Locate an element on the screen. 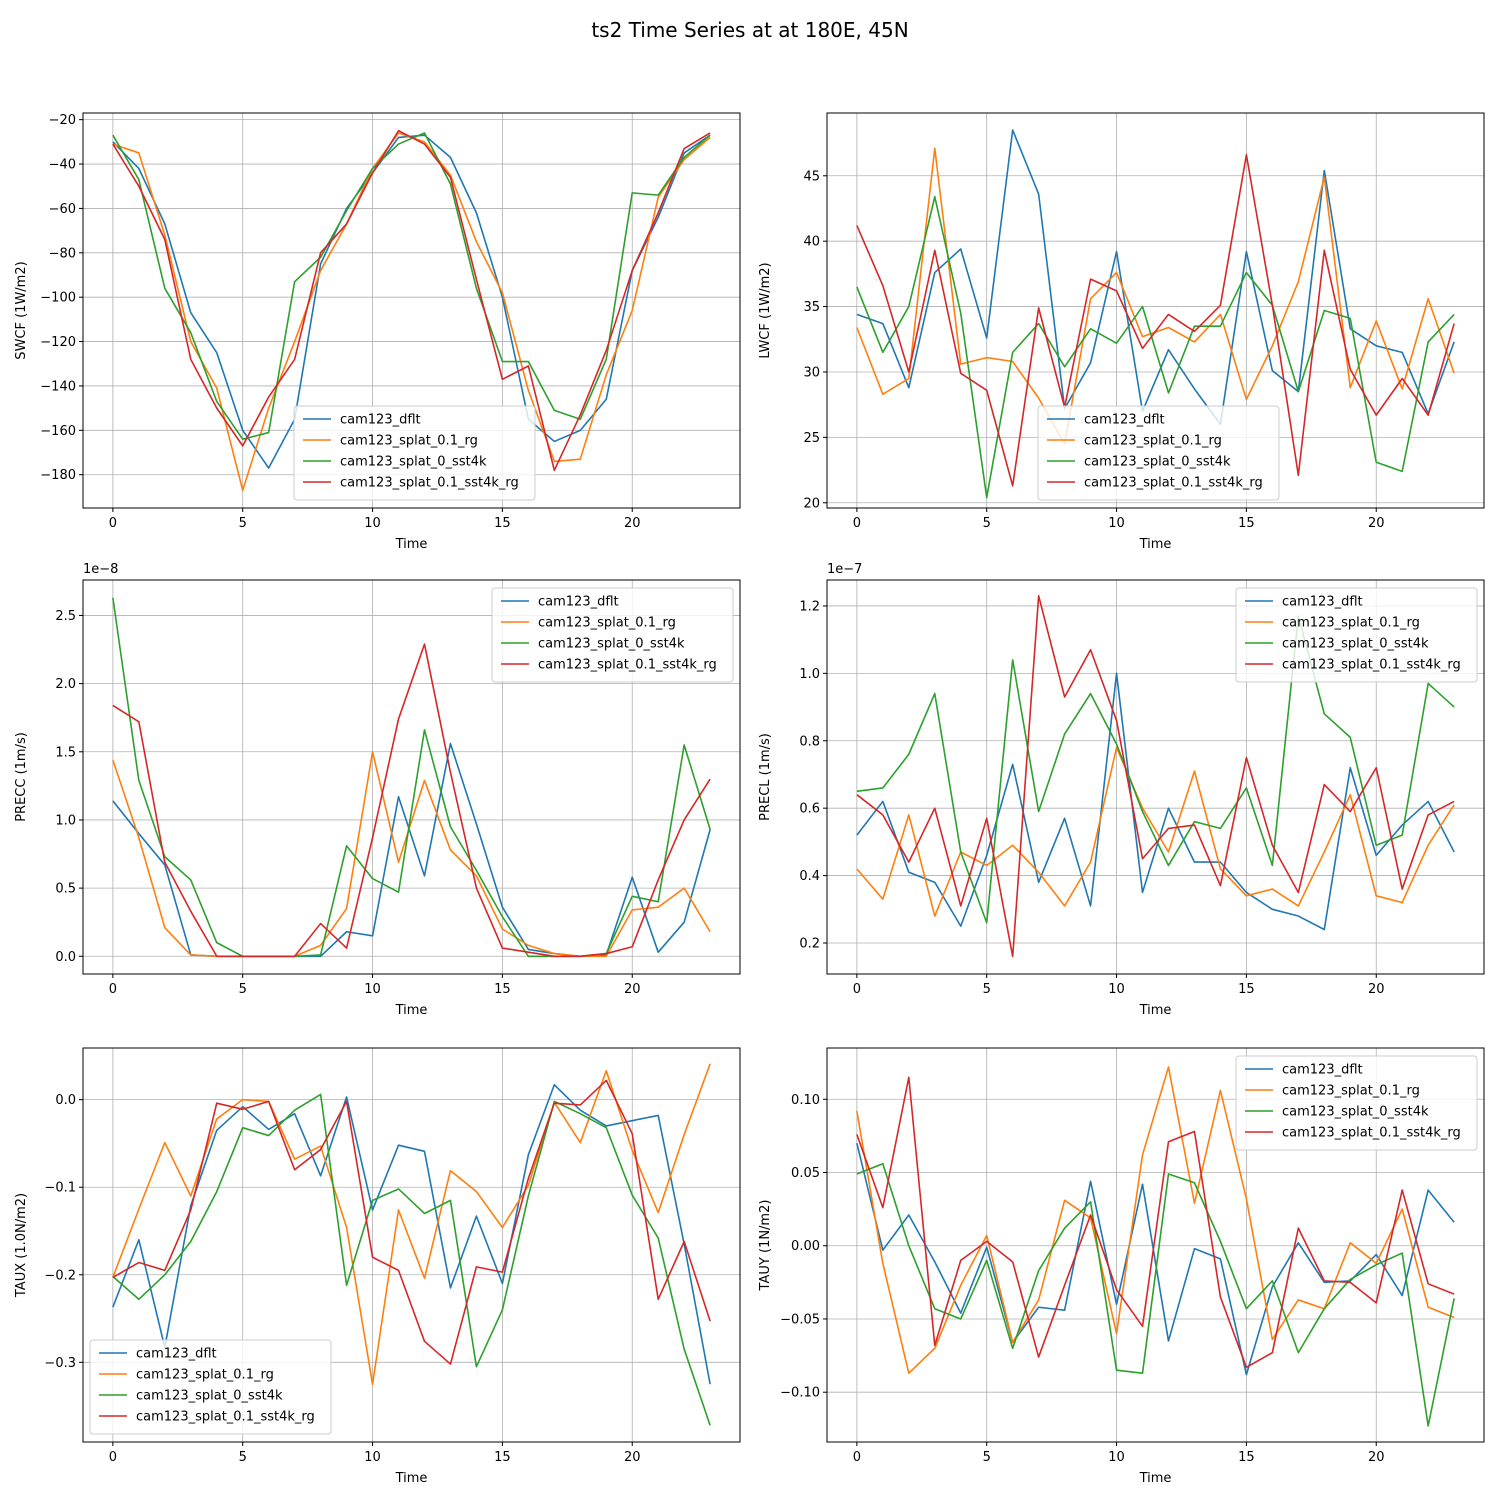  y-tick-label: 45 is located at coordinates (811, 176).